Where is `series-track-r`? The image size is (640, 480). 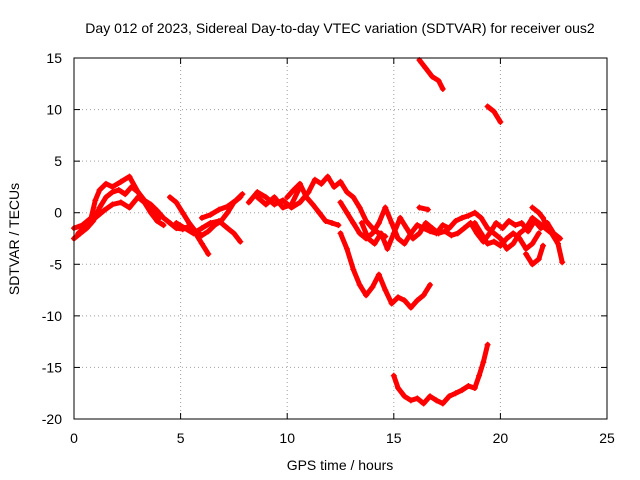 series-track-r is located at coordinates (494, 114).